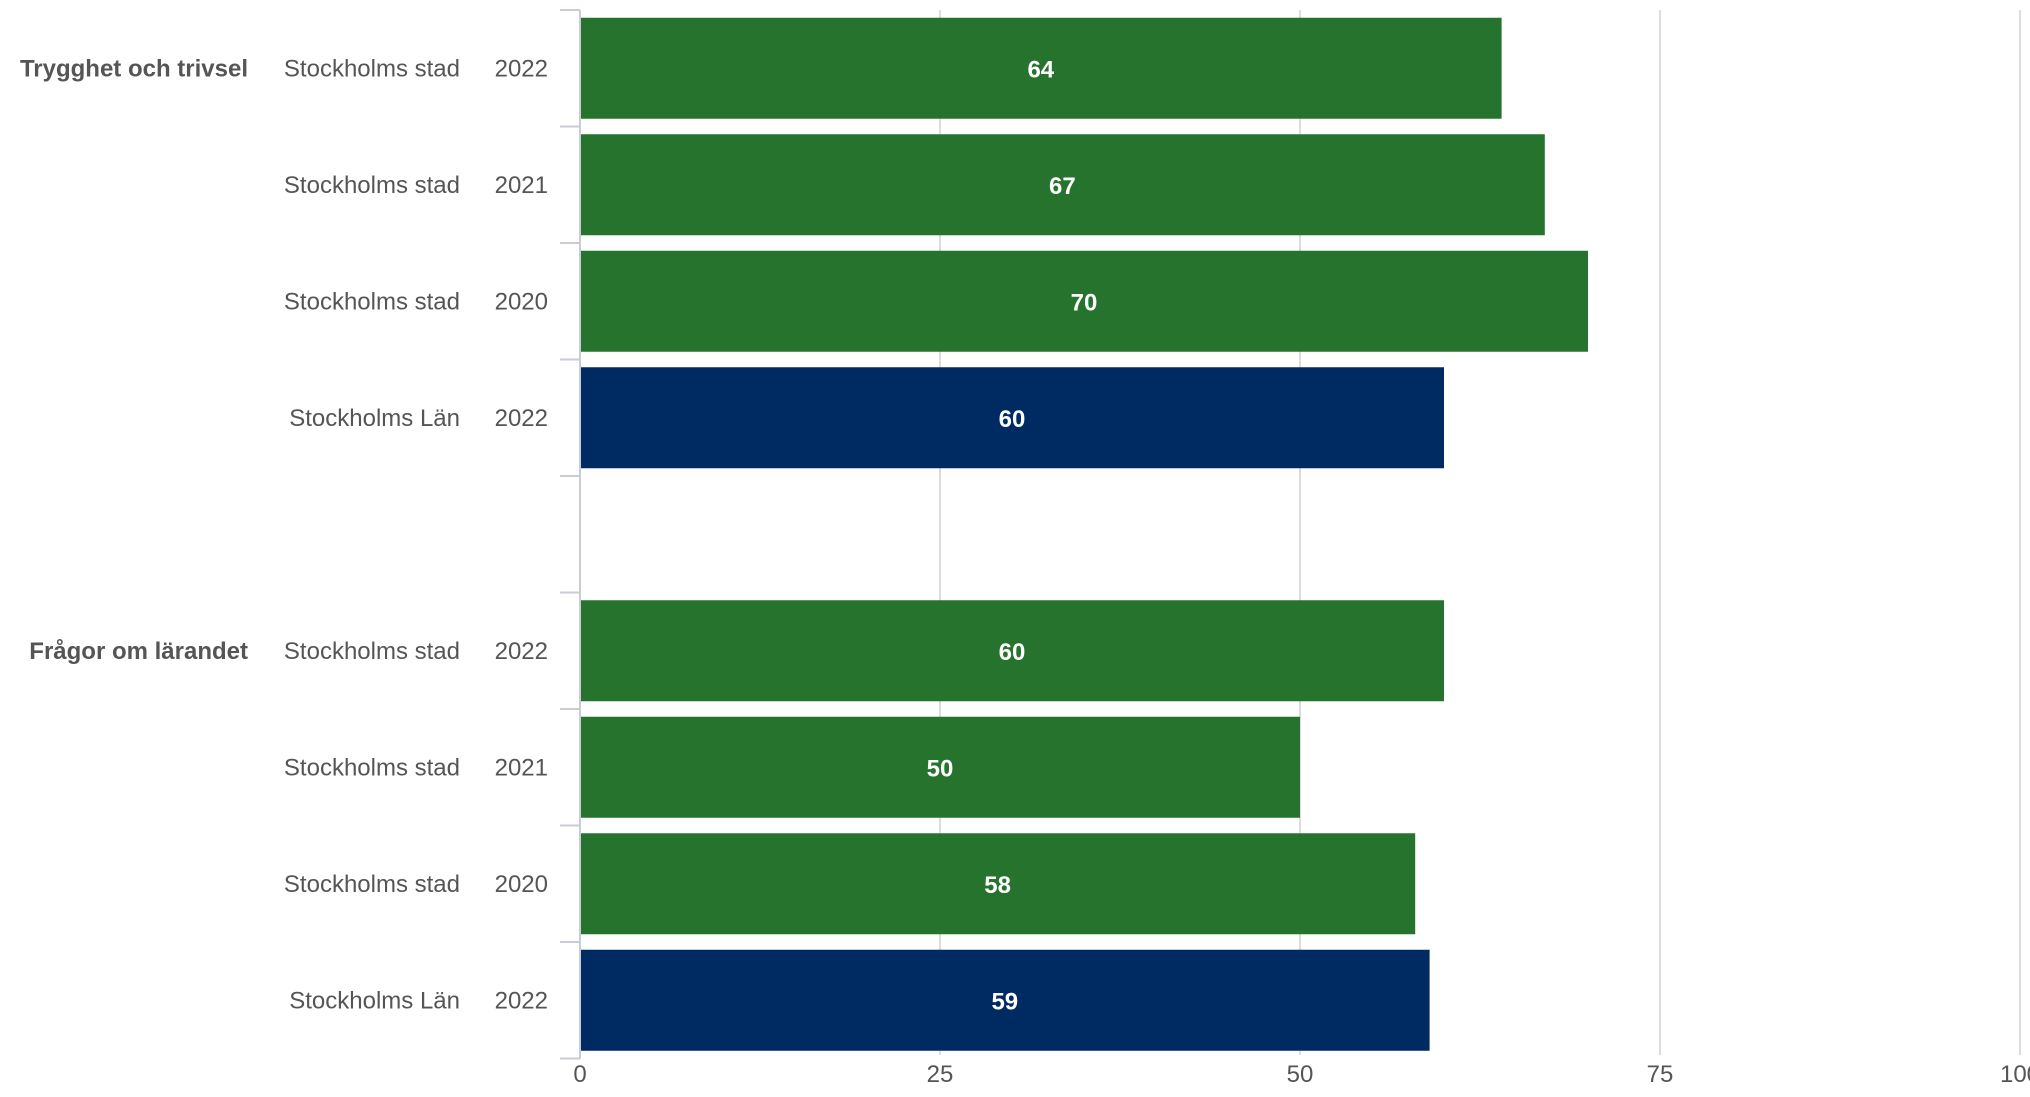  I want to click on bar-value-label: 64, so click(1040, 69).